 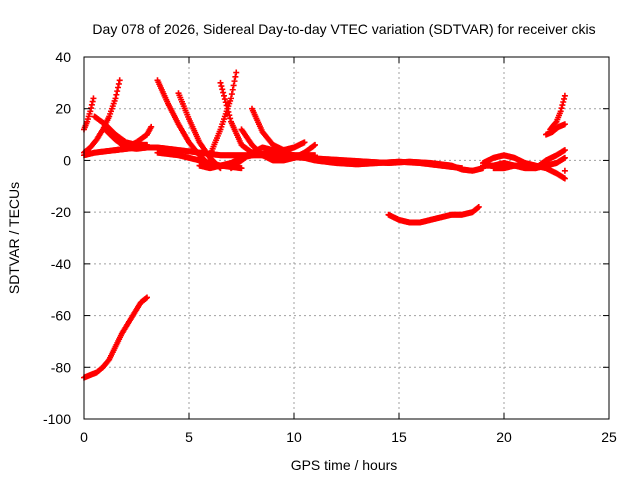 I want to click on y-tick-label: -40, so click(x=61, y=264).